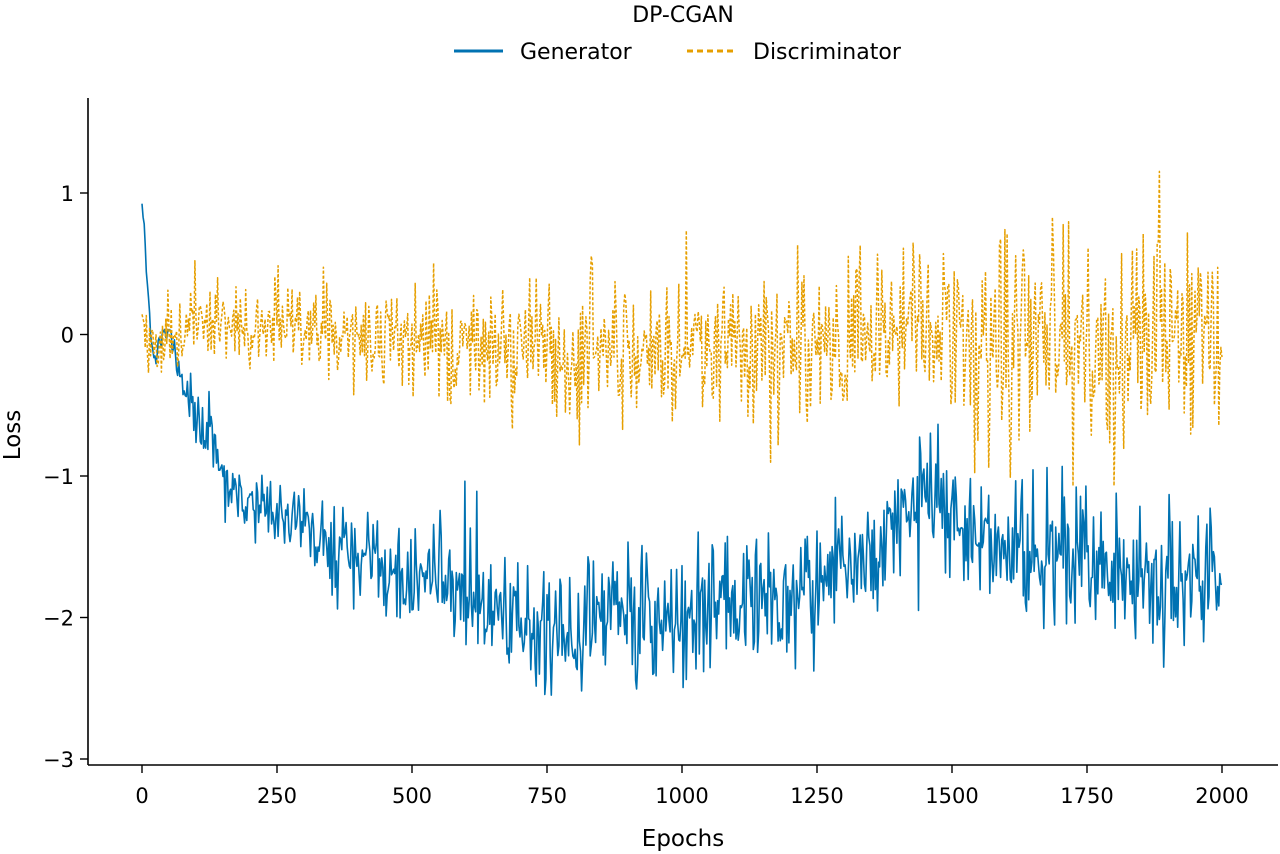 Image resolution: width=1280 pixels, height=854 pixels. What do you see at coordinates (67, 194) in the screenshot?
I see `y-tick-label: 1` at bounding box center [67, 194].